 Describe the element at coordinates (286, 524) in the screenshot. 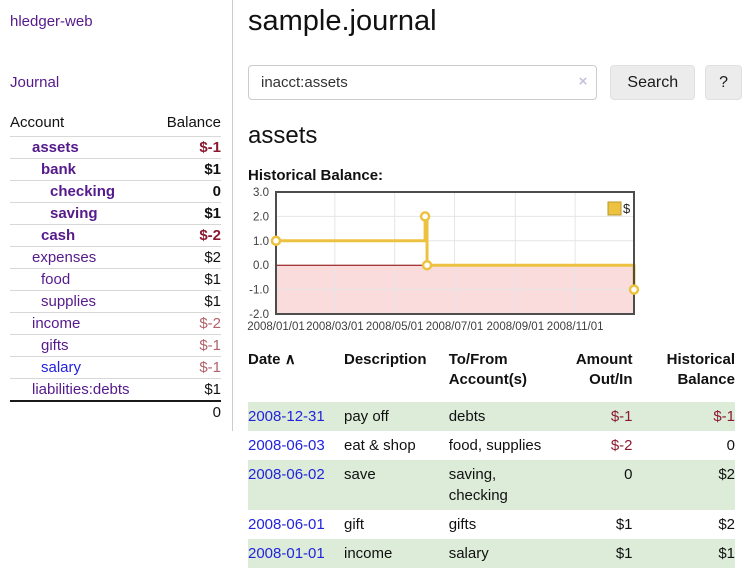

I see `transaction-date-link: 2008-06-01` at that location.